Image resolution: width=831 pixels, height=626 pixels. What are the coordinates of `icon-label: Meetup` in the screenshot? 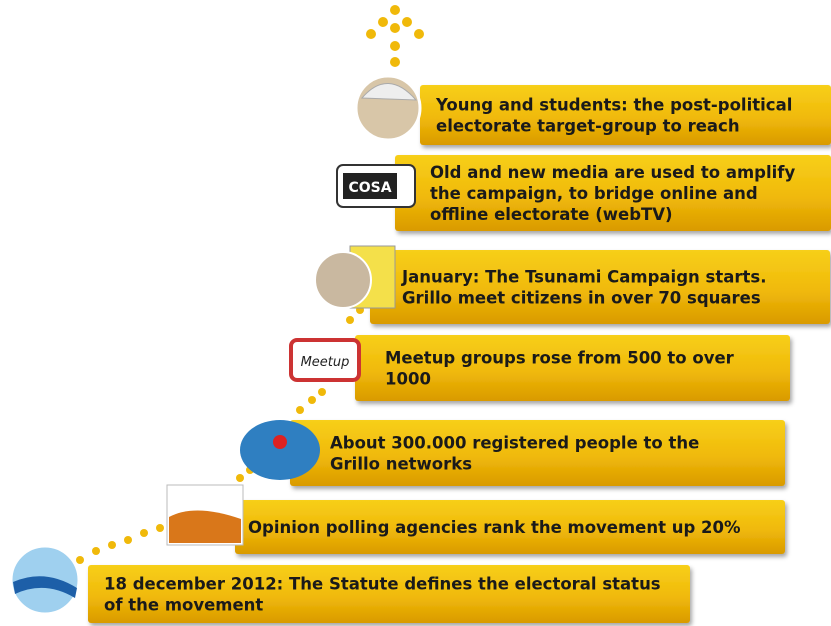 It's located at (325, 362).